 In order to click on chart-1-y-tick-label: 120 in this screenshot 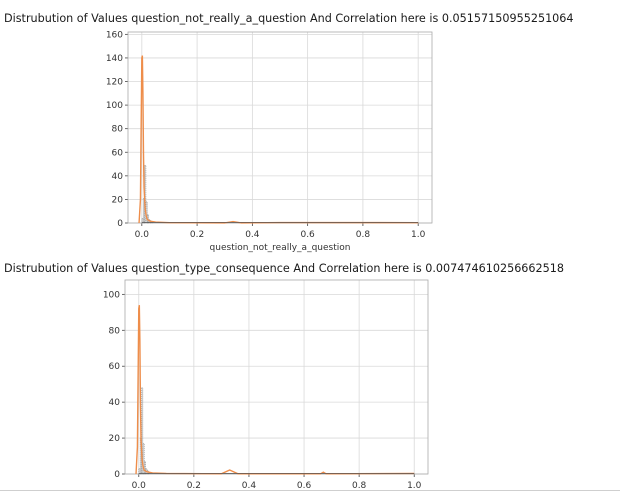, I will do `click(114, 83)`.